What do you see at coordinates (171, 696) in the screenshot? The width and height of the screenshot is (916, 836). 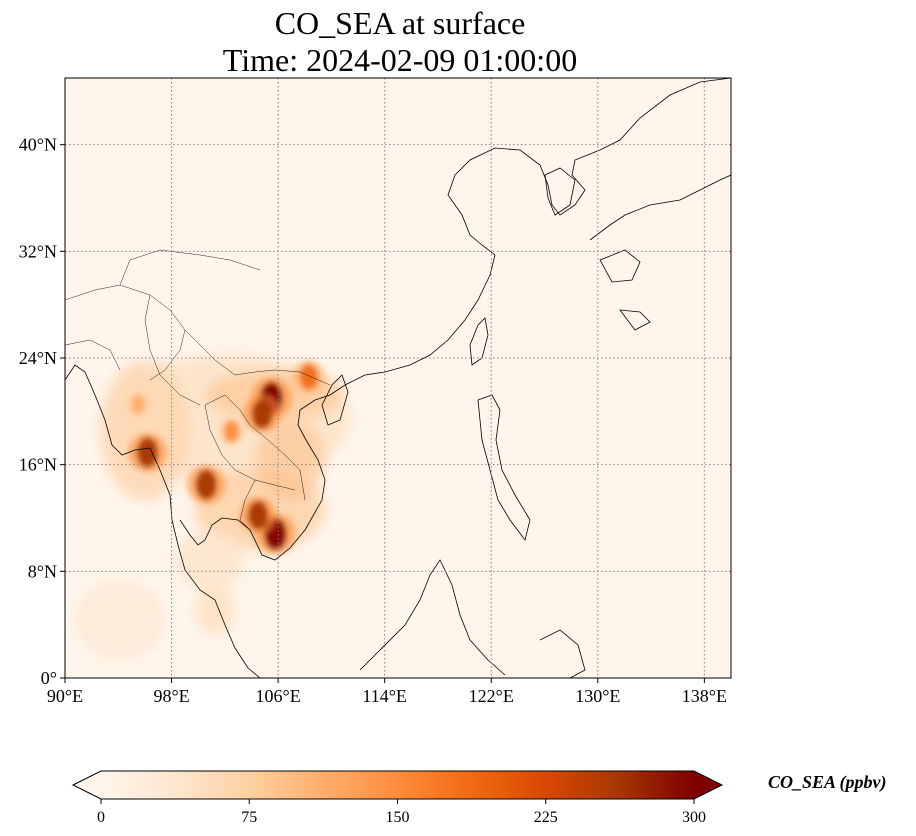 I see `lon-tick-label: 98°E` at bounding box center [171, 696].